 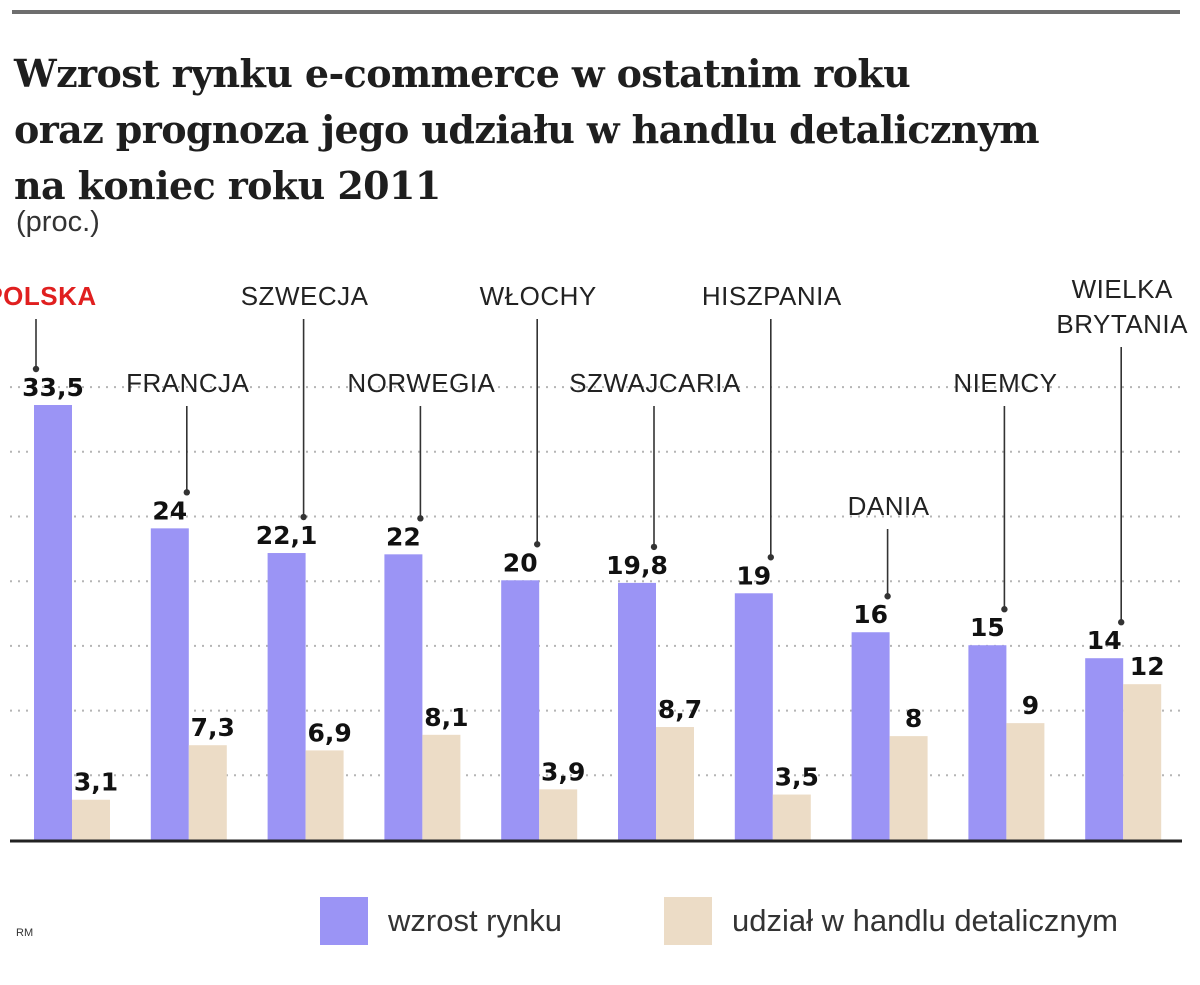 What do you see at coordinates (753, 575) in the screenshot?
I see `value-label-growth-6: 19` at bounding box center [753, 575].